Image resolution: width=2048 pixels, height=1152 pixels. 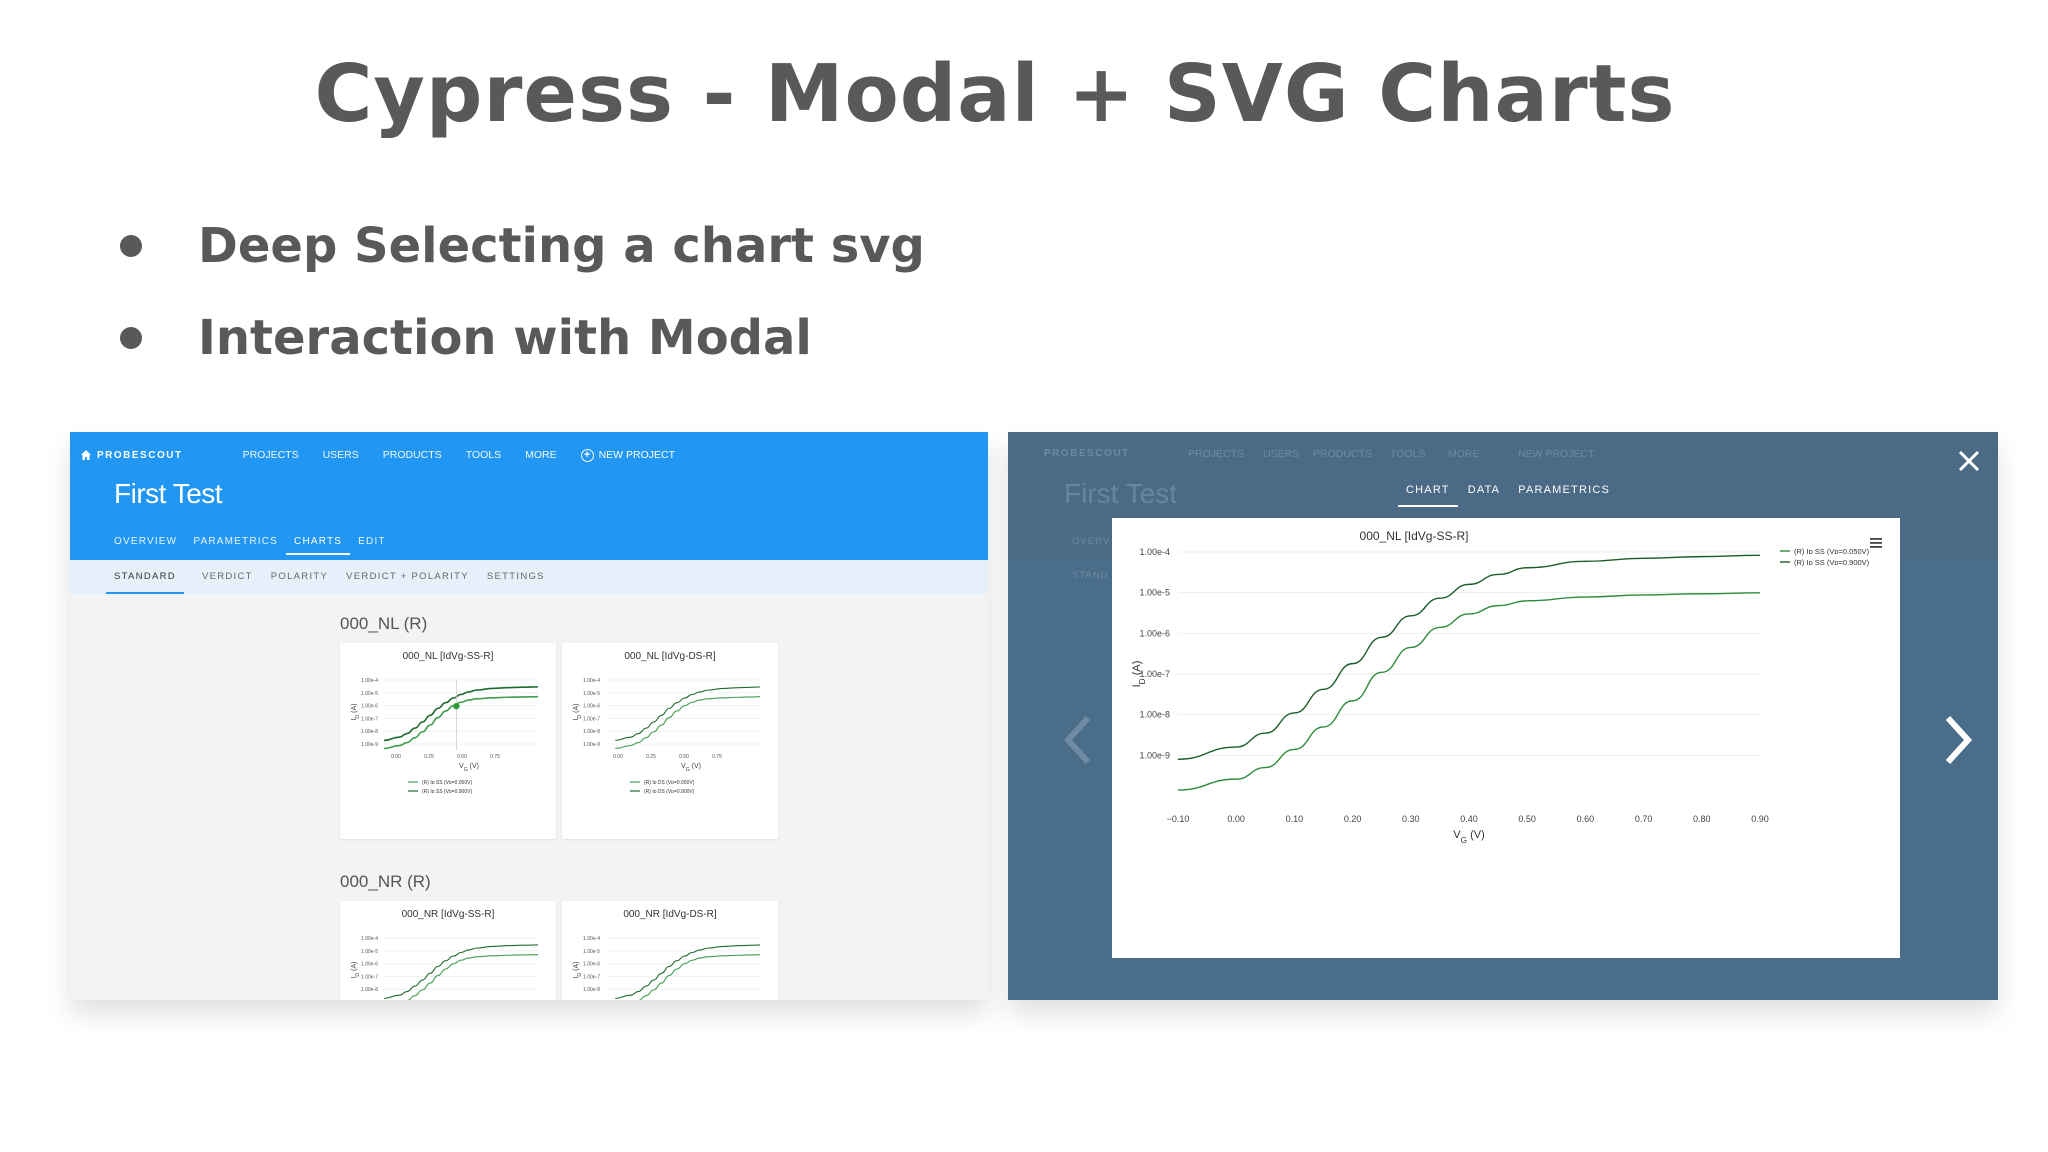 I want to click on x-tick-label: 0.00, so click(x=1236, y=819).